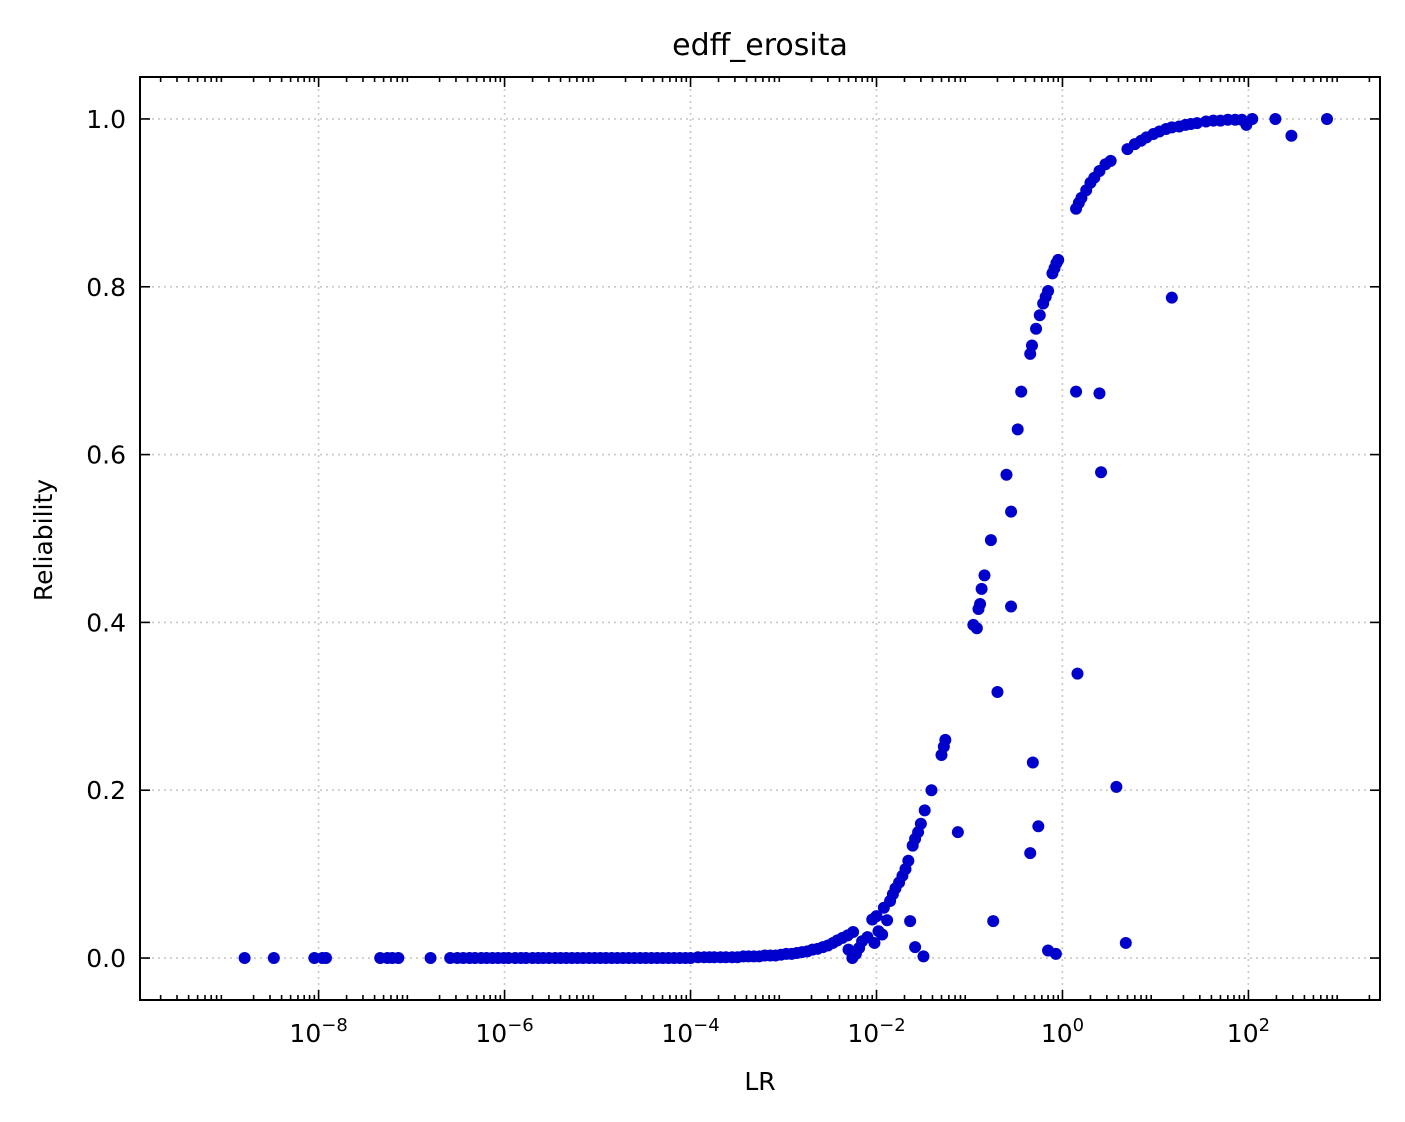  I want to click on y-tick-label: 0.6, so click(106, 455).